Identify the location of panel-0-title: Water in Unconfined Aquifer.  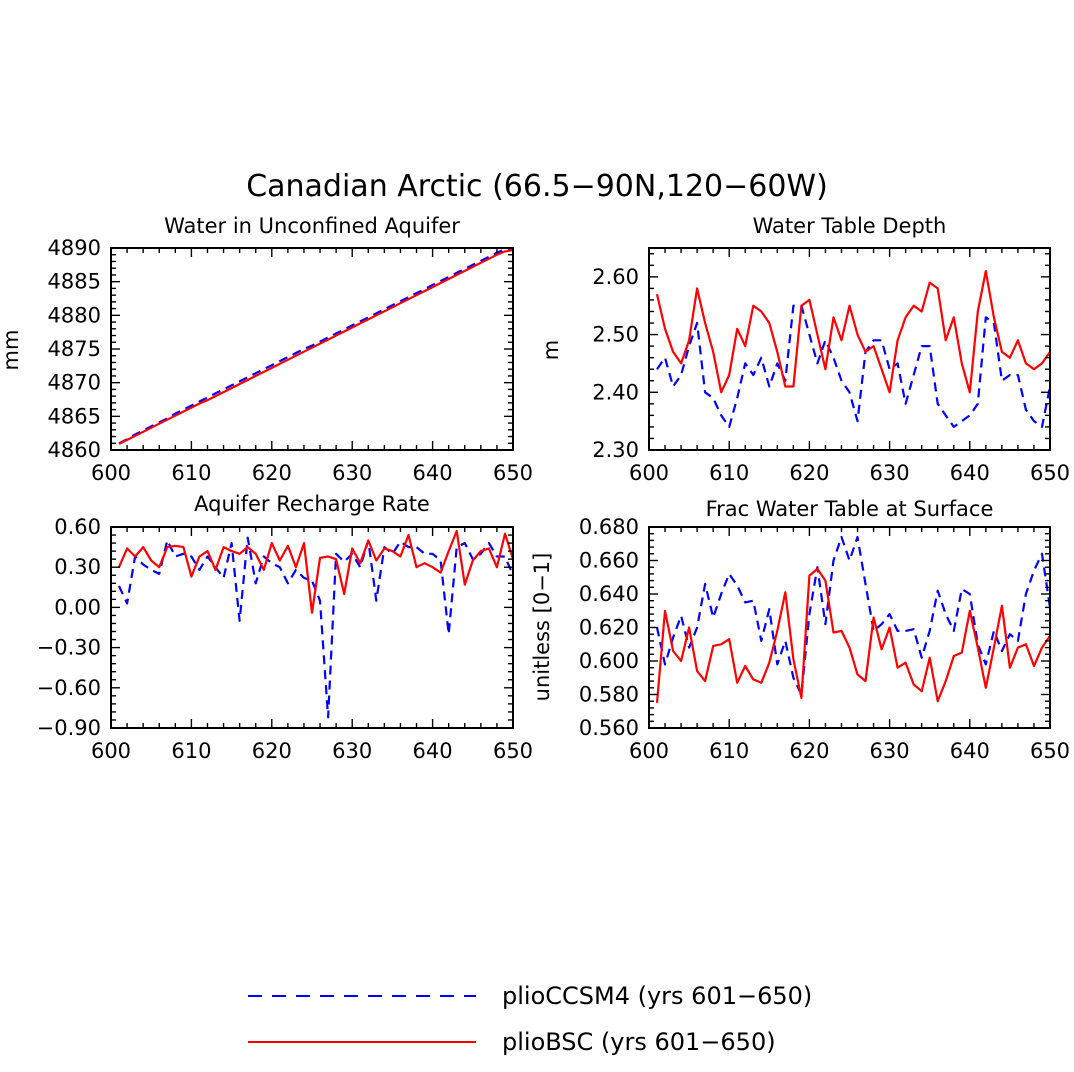
(312, 226).